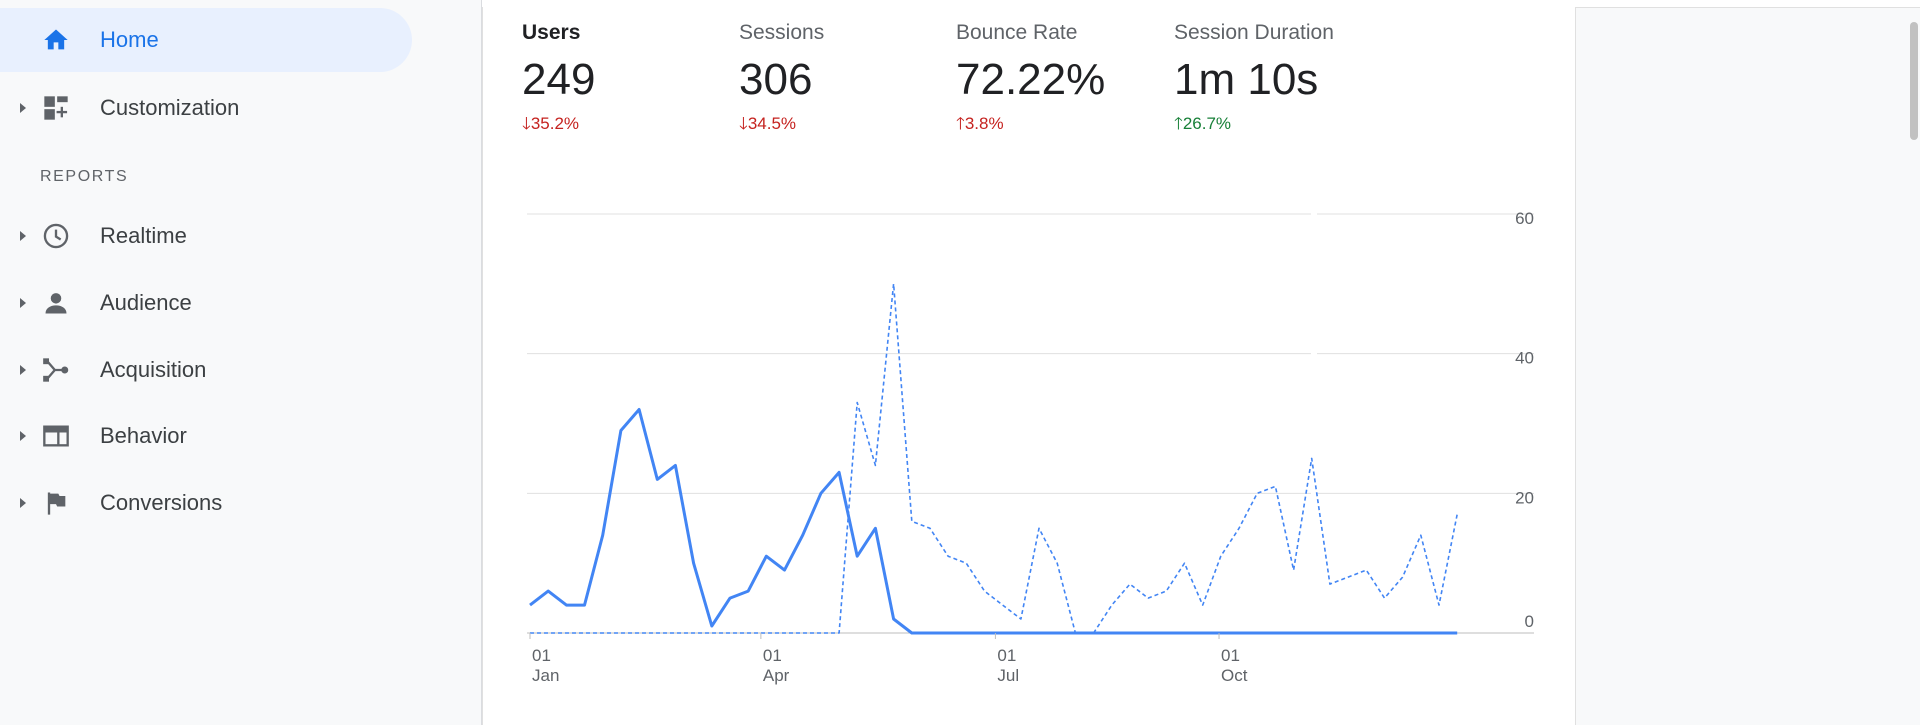 The image size is (1920, 725). What do you see at coordinates (56, 503) in the screenshot?
I see `flag-icon` at bounding box center [56, 503].